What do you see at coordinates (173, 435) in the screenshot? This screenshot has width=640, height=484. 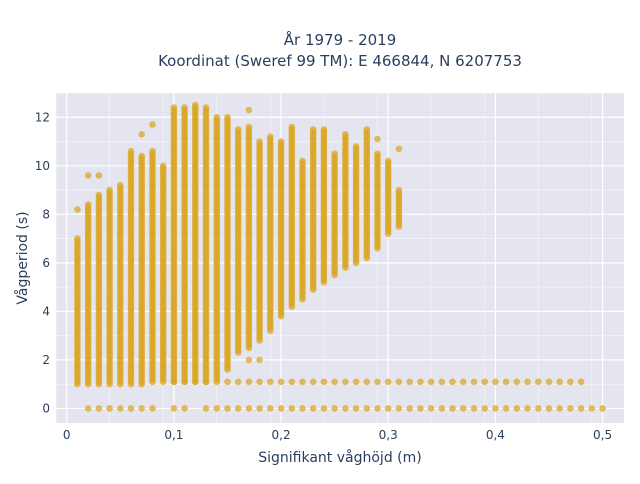 I see `x-tick-label: 0,1` at bounding box center [173, 435].